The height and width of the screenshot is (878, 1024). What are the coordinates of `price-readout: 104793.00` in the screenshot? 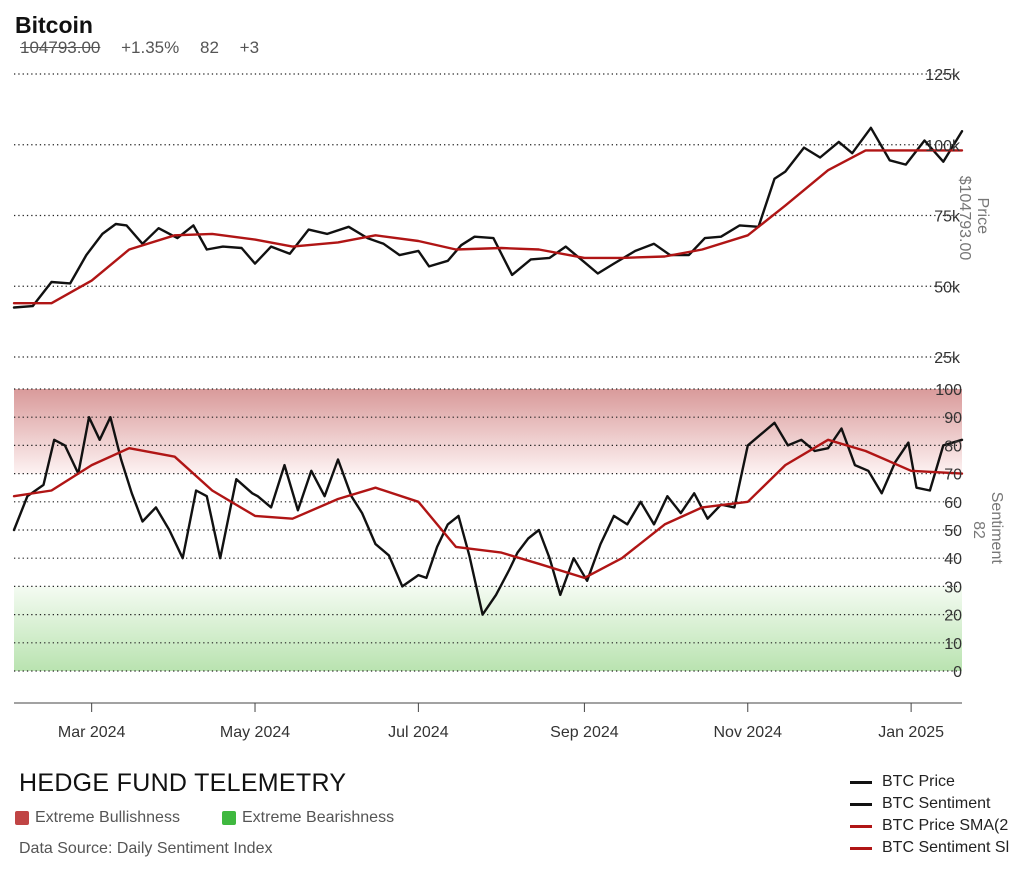 It's located at (60, 47).